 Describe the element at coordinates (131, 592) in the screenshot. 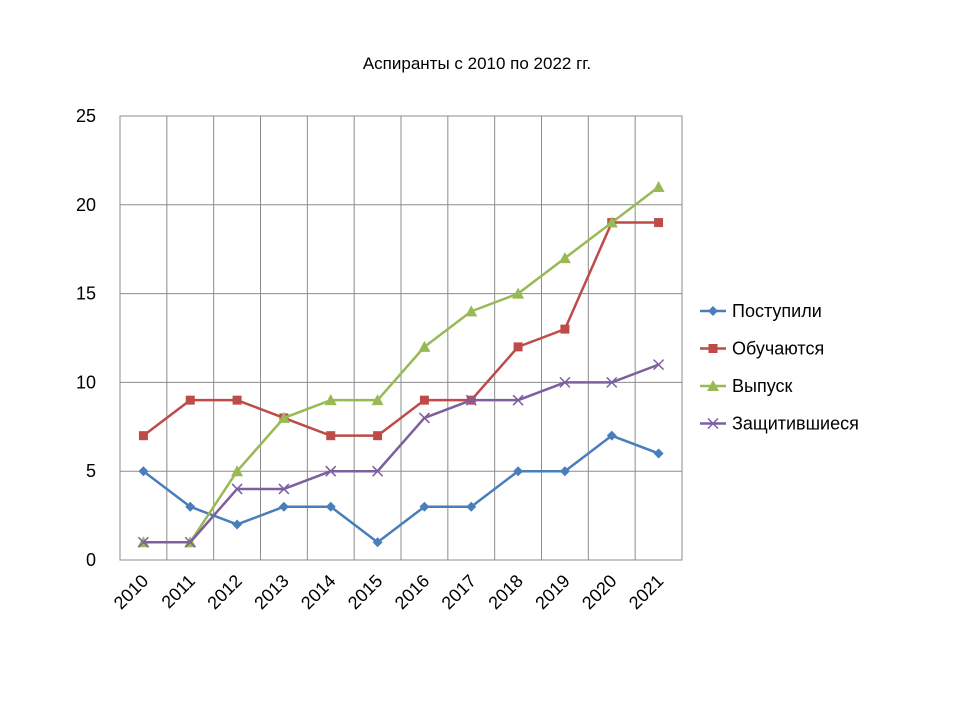

I see `x-tick-label: 2010` at that location.